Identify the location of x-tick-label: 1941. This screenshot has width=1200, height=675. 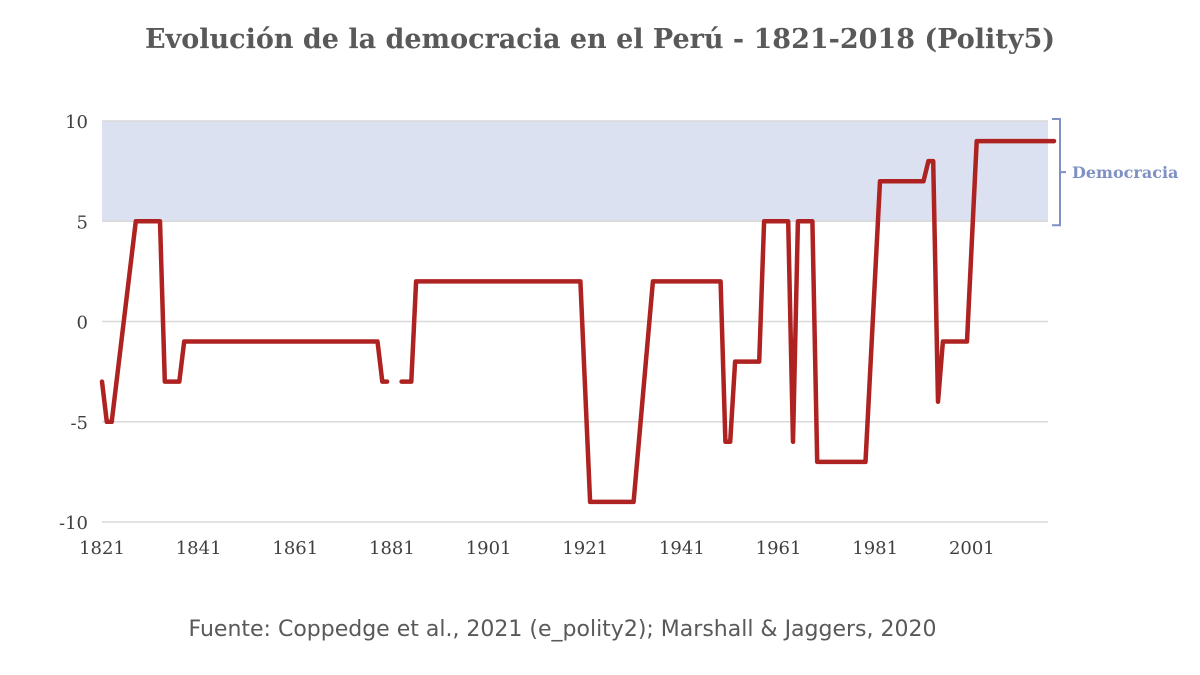
(682, 548).